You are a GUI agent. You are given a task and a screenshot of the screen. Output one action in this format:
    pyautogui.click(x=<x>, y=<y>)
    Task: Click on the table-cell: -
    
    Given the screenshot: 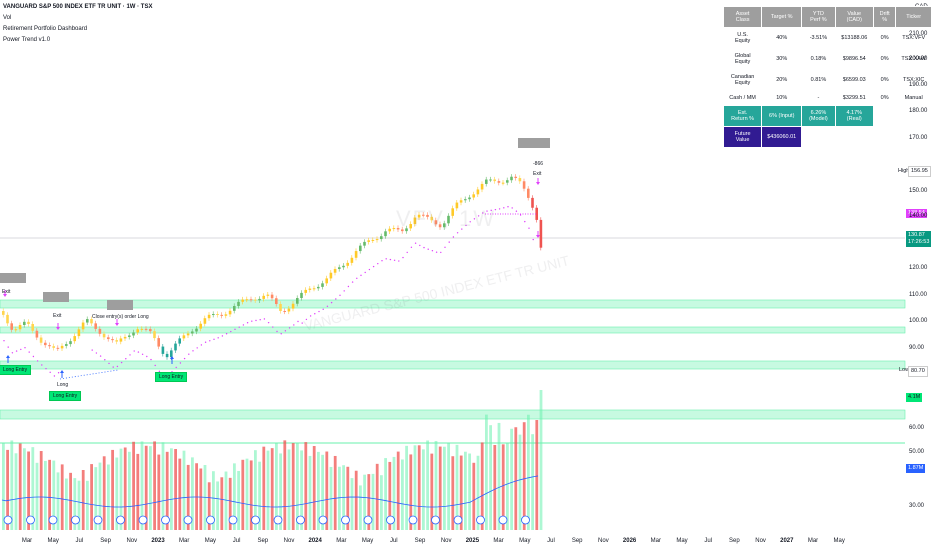 What is the action you would take?
    pyautogui.click(x=818, y=98)
    